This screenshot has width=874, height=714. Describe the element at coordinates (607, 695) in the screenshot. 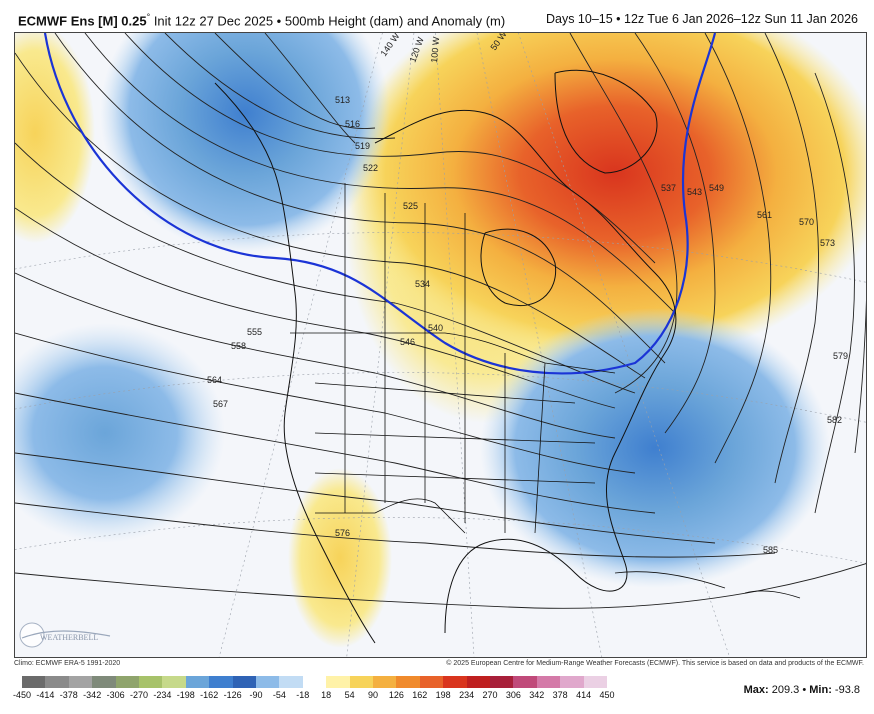

I see `colorbar-tick-label: 450` at that location.